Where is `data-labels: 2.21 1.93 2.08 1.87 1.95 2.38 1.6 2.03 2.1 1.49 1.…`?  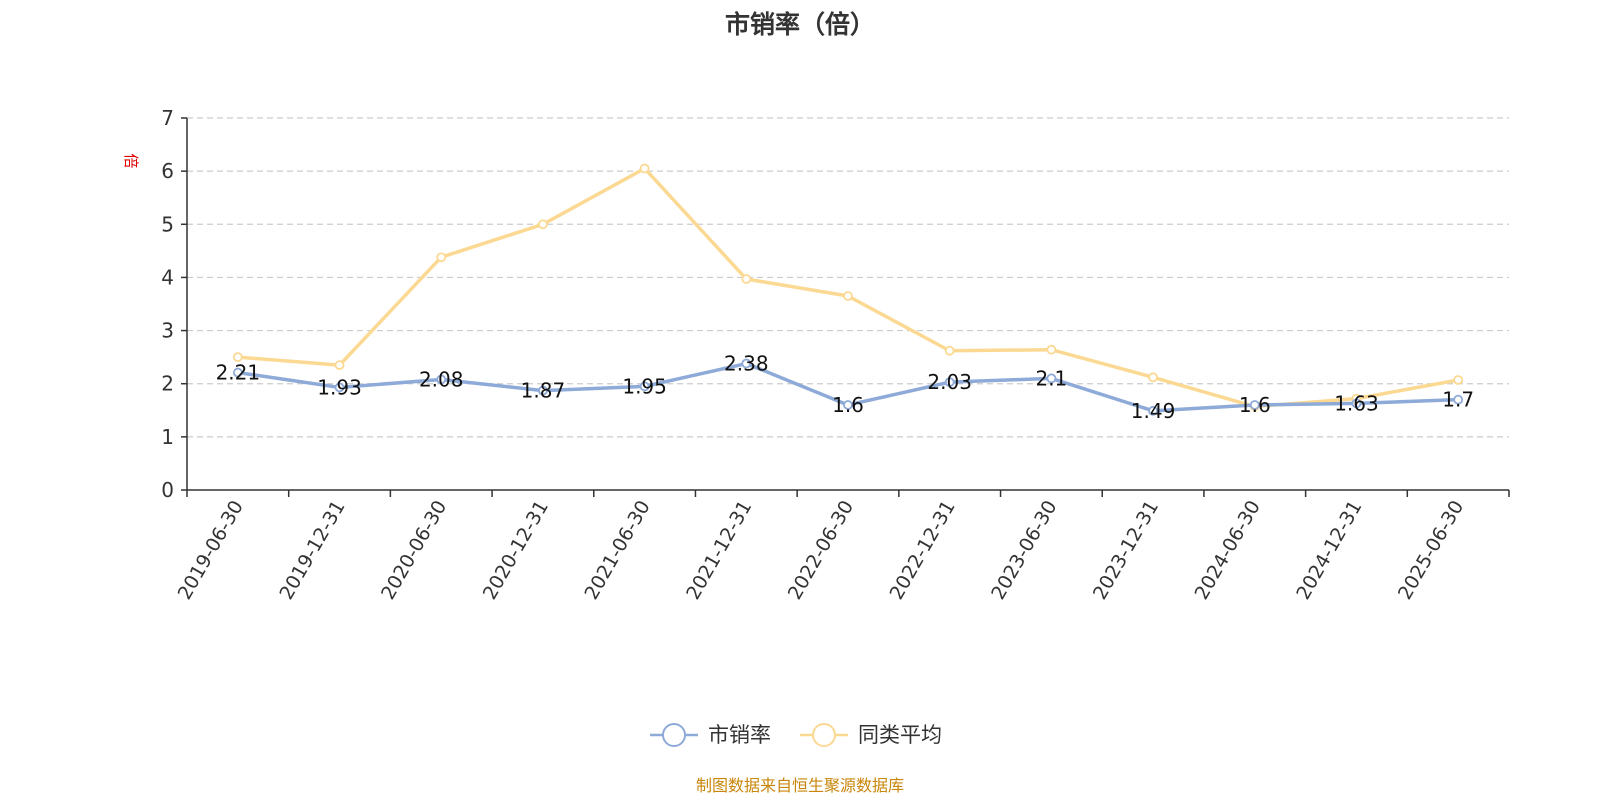 data-labels: 2.21 1.93 2.08 1.87 1.95 2.38 1.6 2.03 2.1 1.49 1.… is located at coordinates (845, 387).